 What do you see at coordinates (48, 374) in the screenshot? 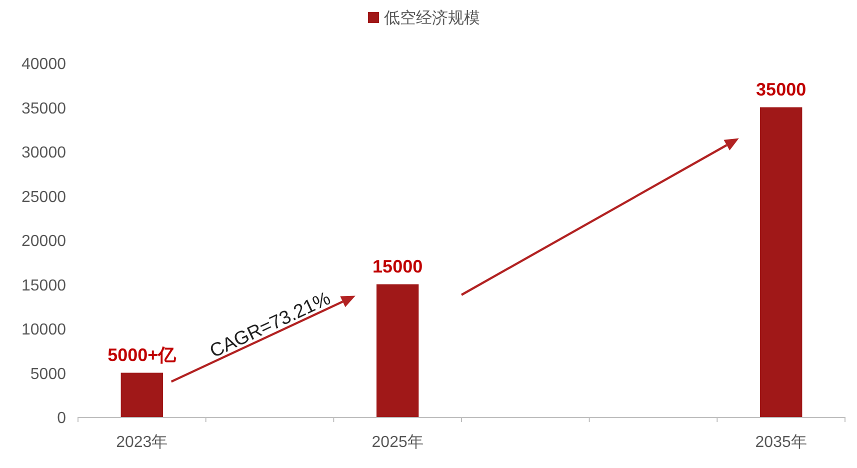
I see `y-tick-label: 5000` at bounding box center [48, 374].